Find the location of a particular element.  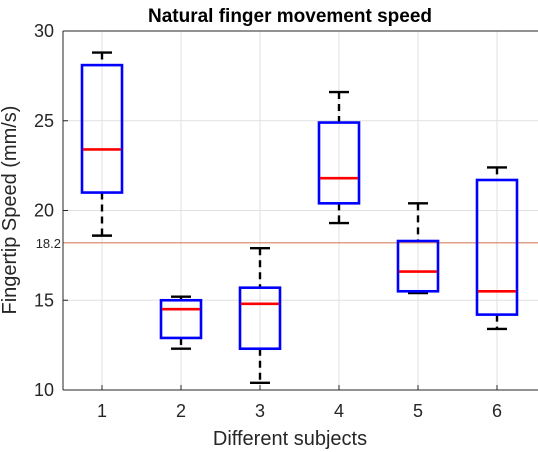

x-tick-label: 3 is located at coordinates (260, 411).